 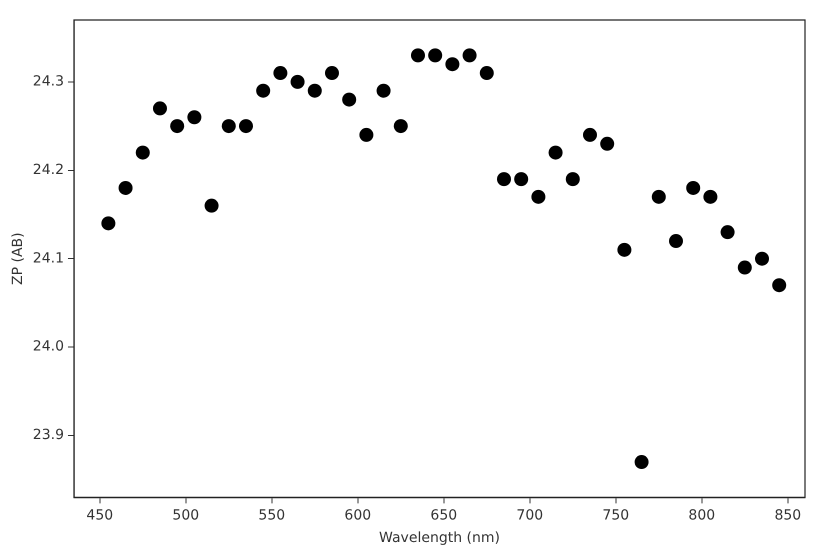 I want to click on x-tick-label: 650, so click(x=444, y=515).